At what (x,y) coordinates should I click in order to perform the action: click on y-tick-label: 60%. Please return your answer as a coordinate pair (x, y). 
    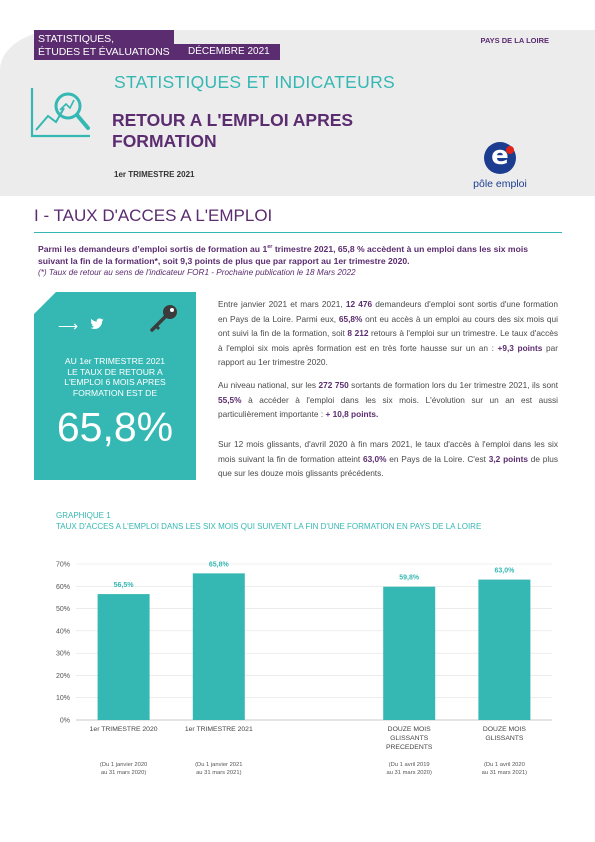
    Looking at the image, I should click on (63, 587).